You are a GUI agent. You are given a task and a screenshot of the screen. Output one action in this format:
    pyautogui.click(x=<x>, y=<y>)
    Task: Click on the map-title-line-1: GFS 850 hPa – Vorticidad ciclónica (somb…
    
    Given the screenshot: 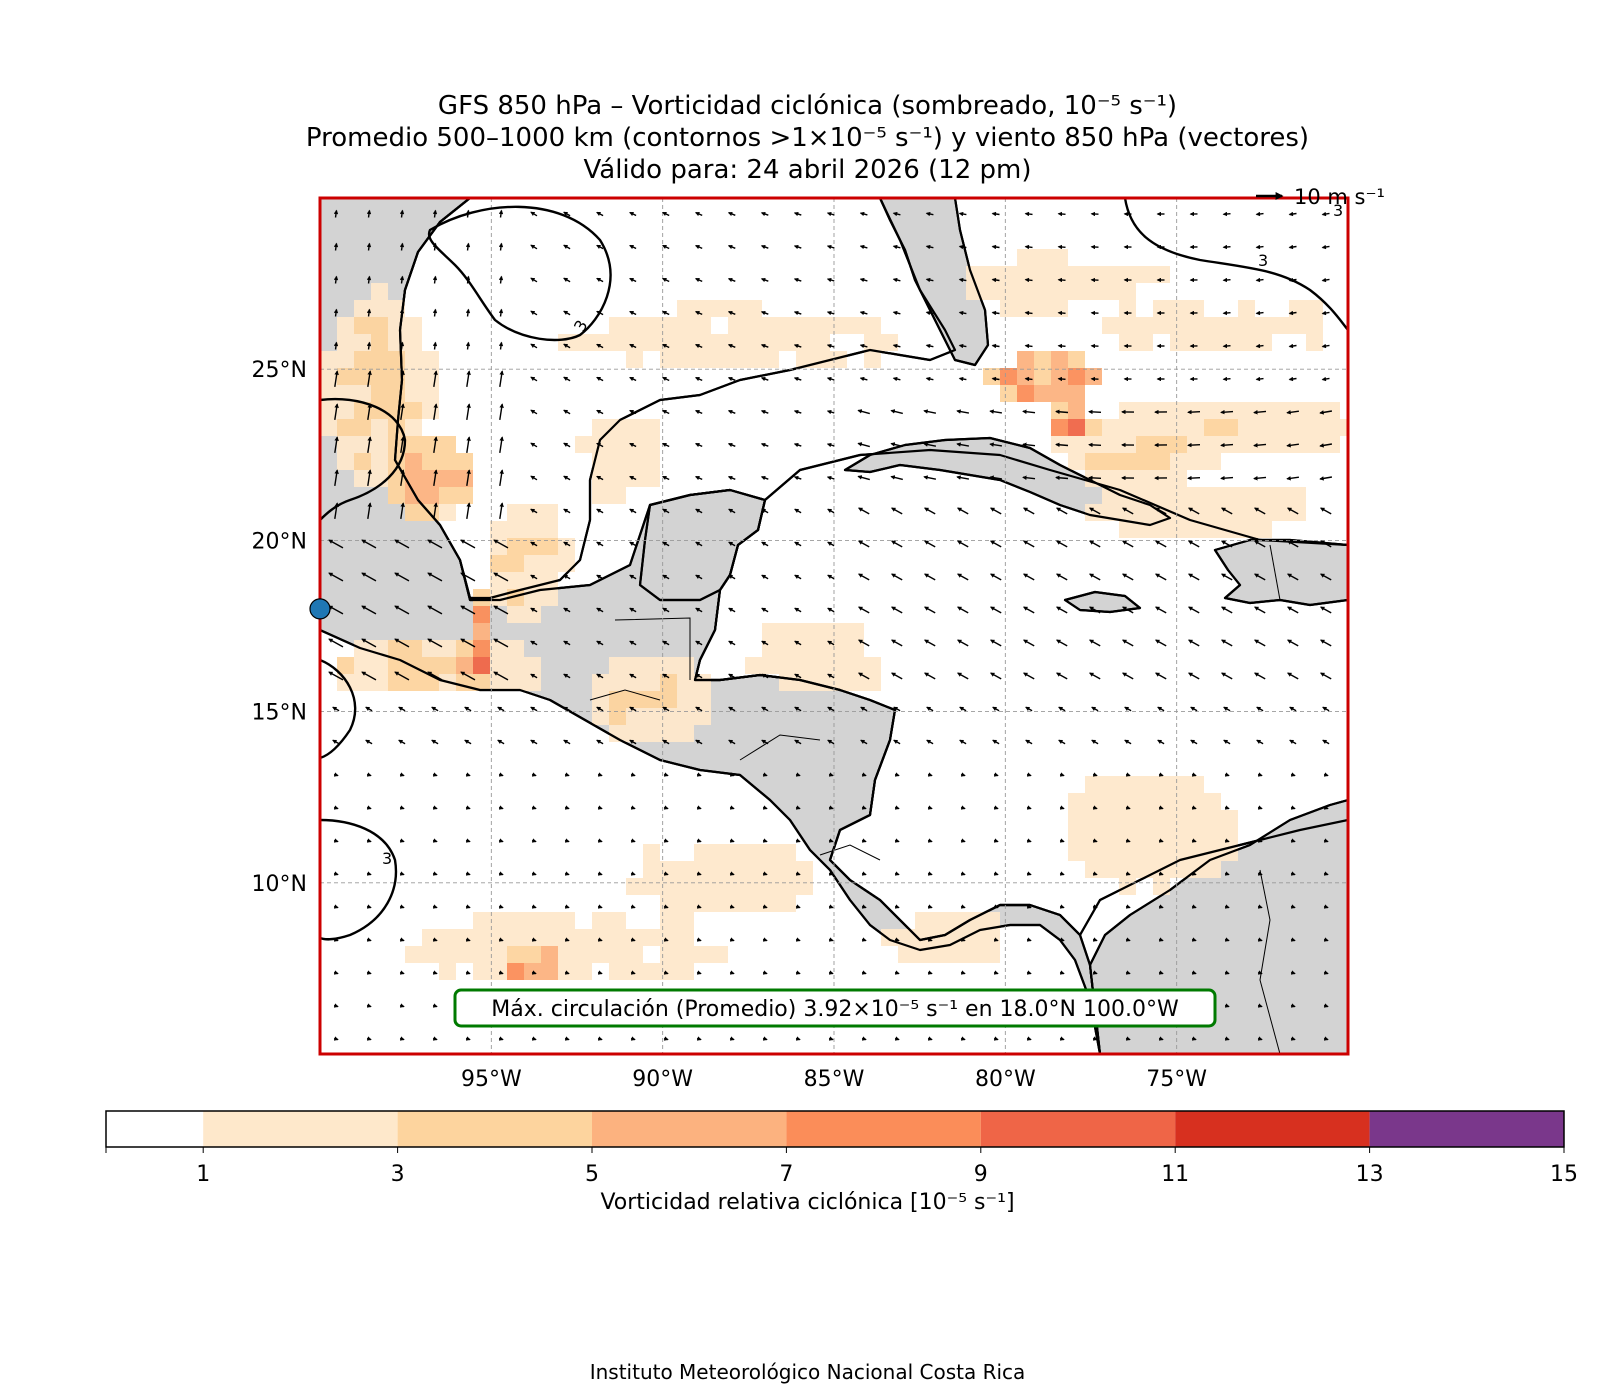 What is the action you would take?
    pyautogui.click(x=807, y=106)
    